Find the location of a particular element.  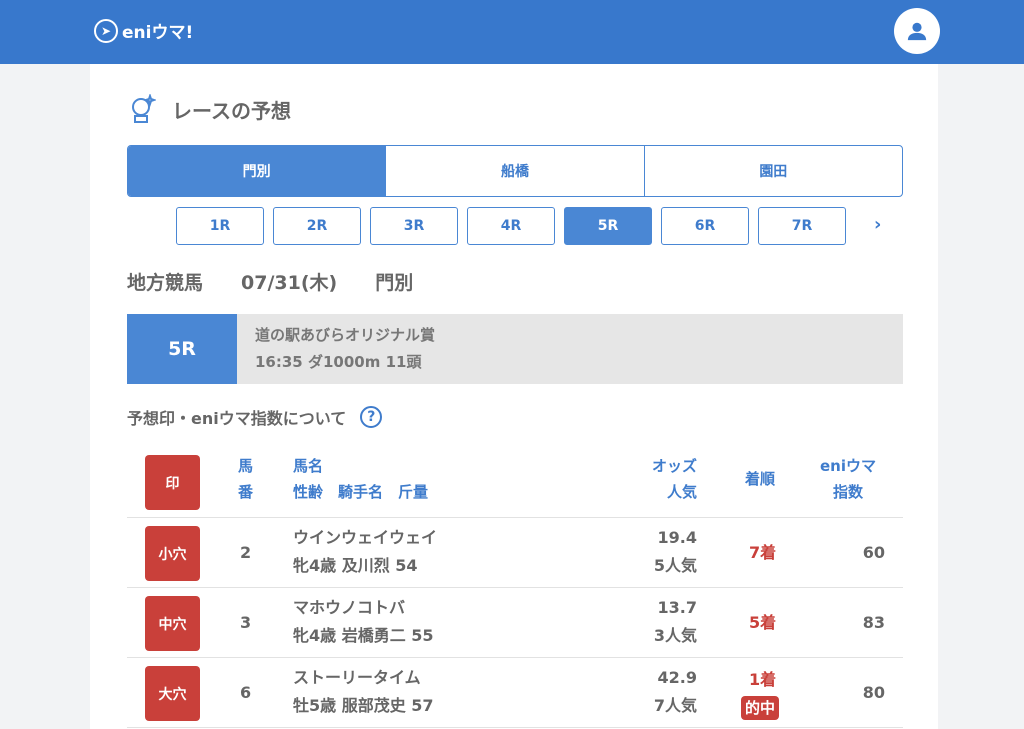

logo: ➤ eniウマ! is located at coordinates (143, 30).